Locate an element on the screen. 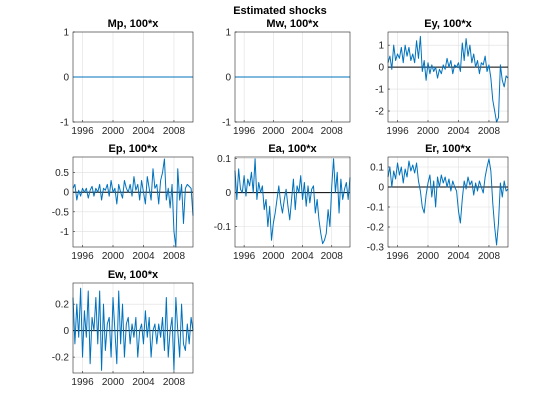 The width and height of the screenshot is (560, 420). y-tick-label: -0.5 is located at coordinates (61, 212).